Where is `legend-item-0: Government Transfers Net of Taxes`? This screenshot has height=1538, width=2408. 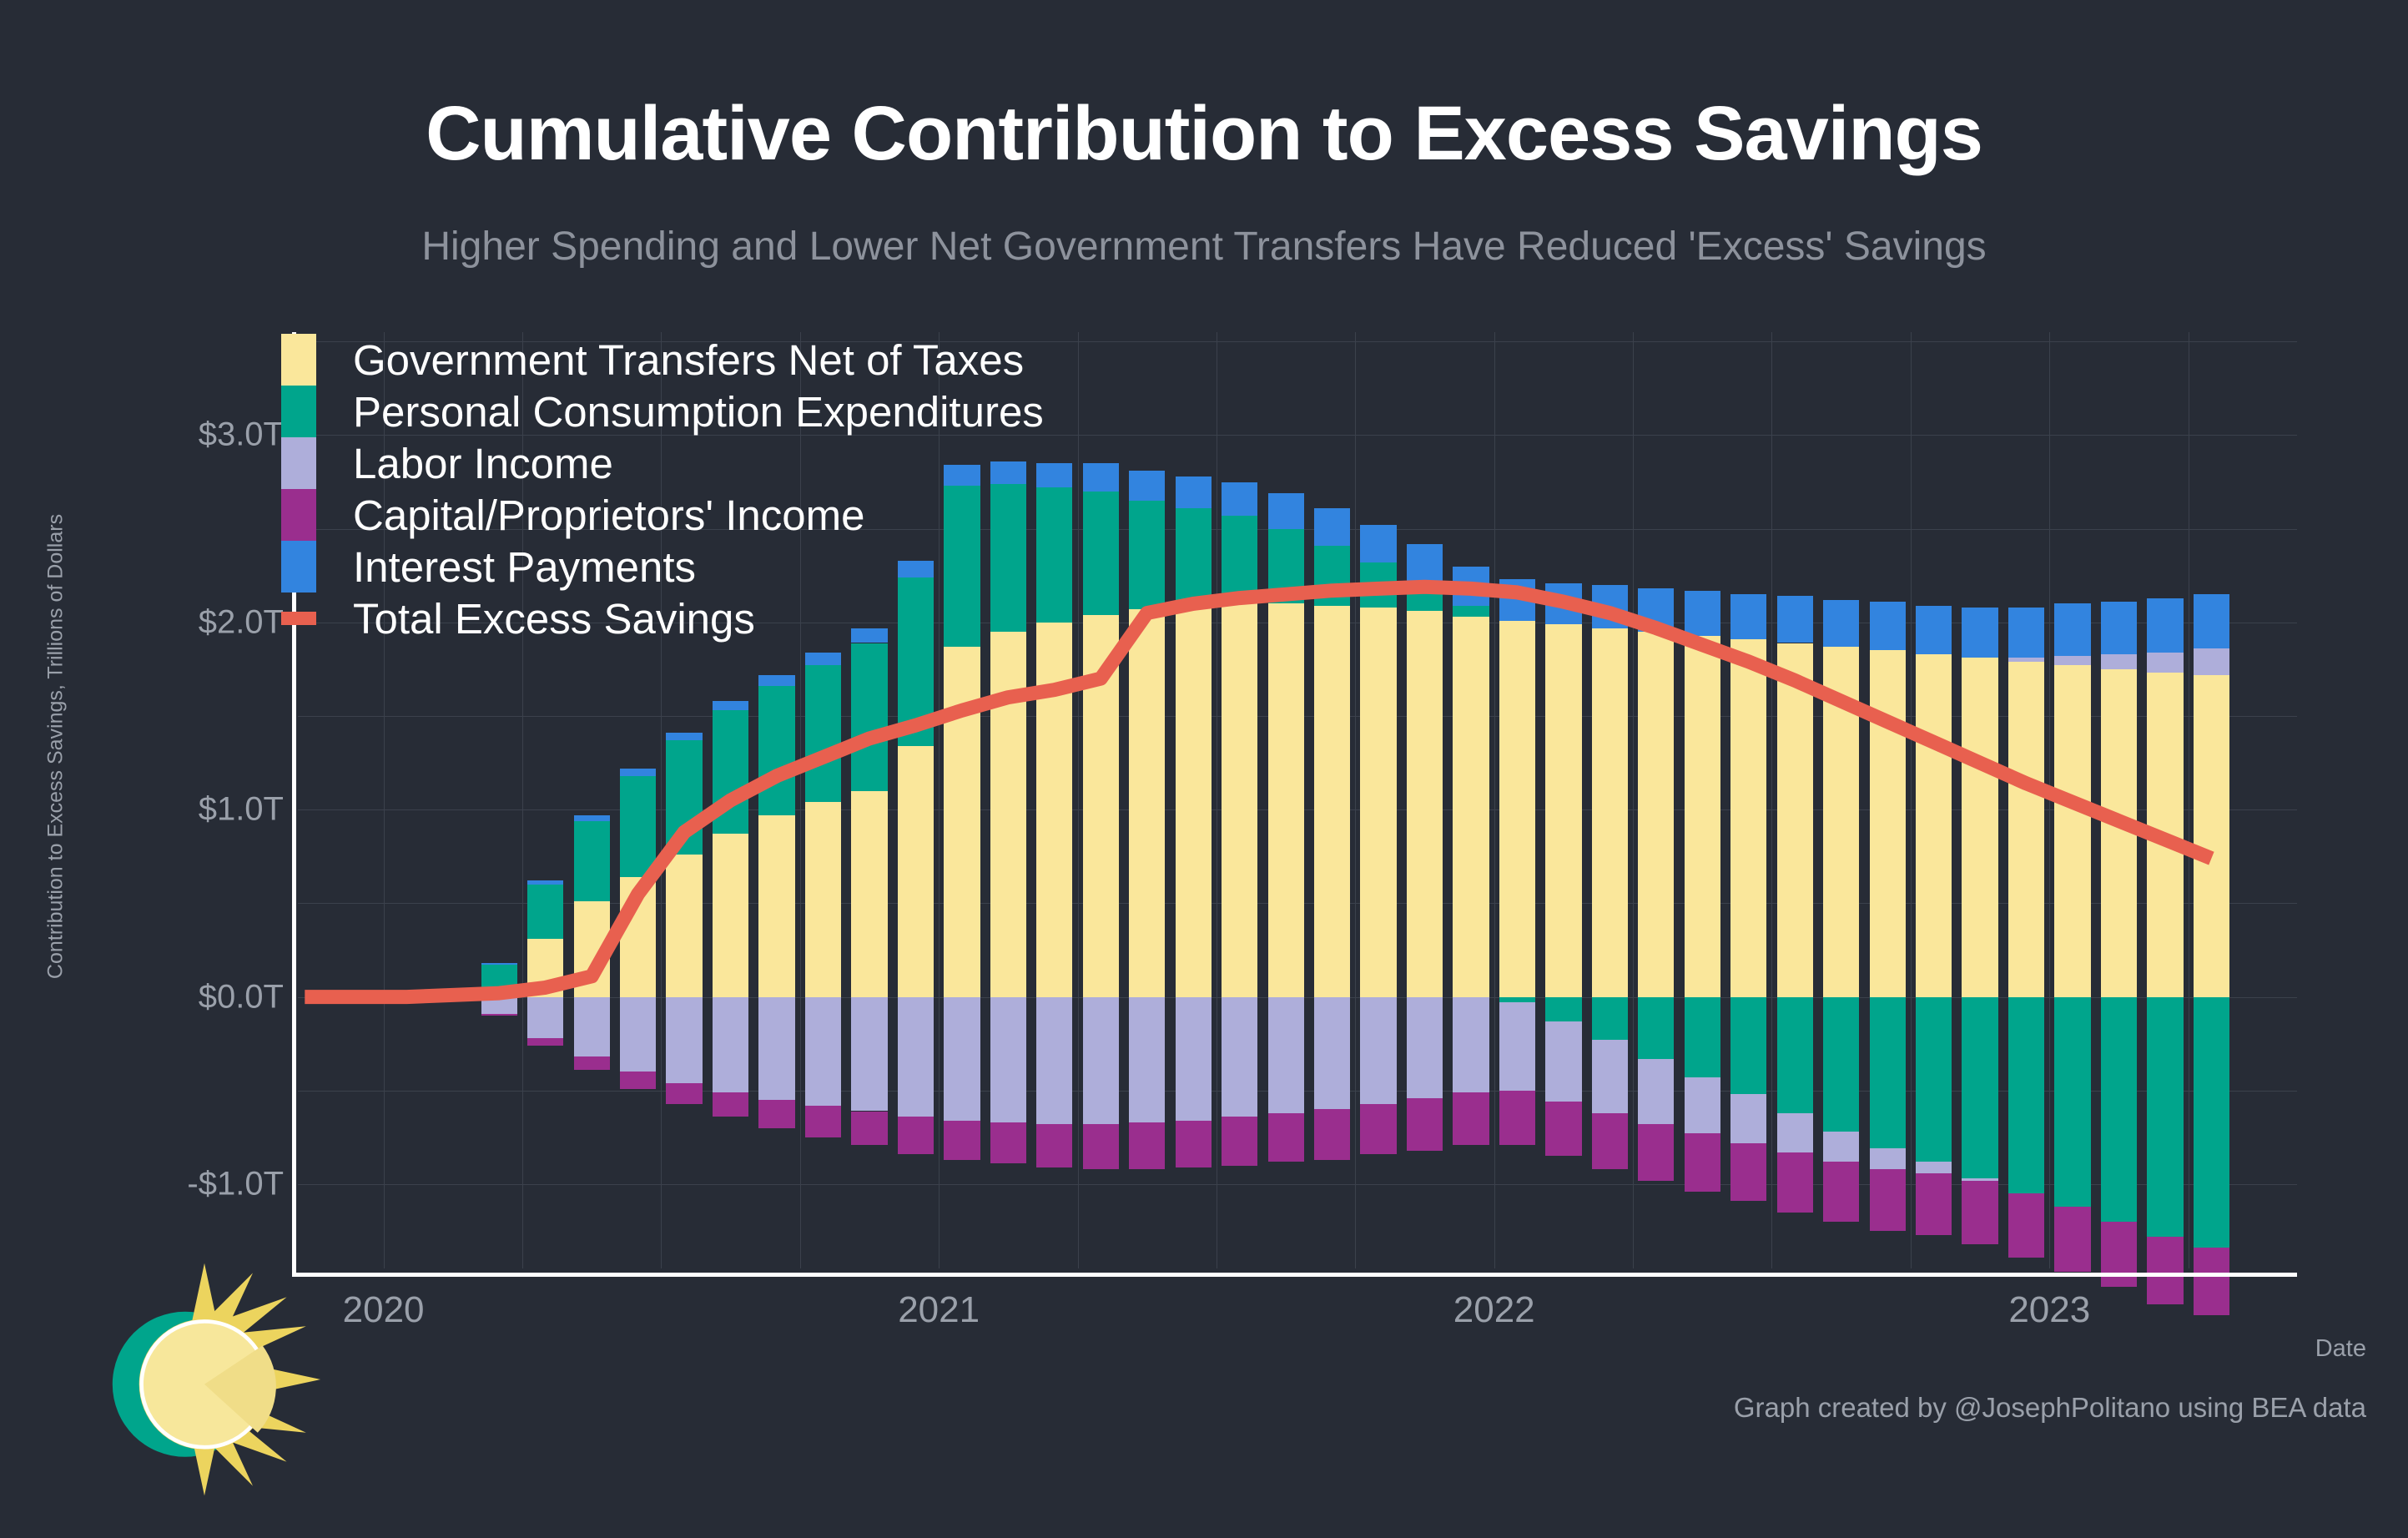 legend-item-0: Government Transfers Net of Taxes is located at coordinates (662, 360).